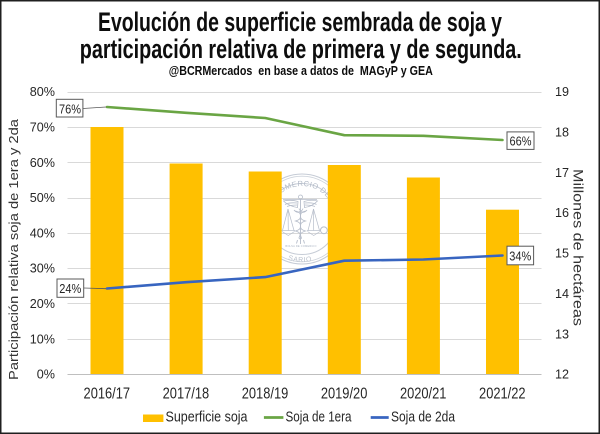 This screenshot has height=434, width=600. I want to click on svg-text: Millones de hectáreas, so click(578, 247).